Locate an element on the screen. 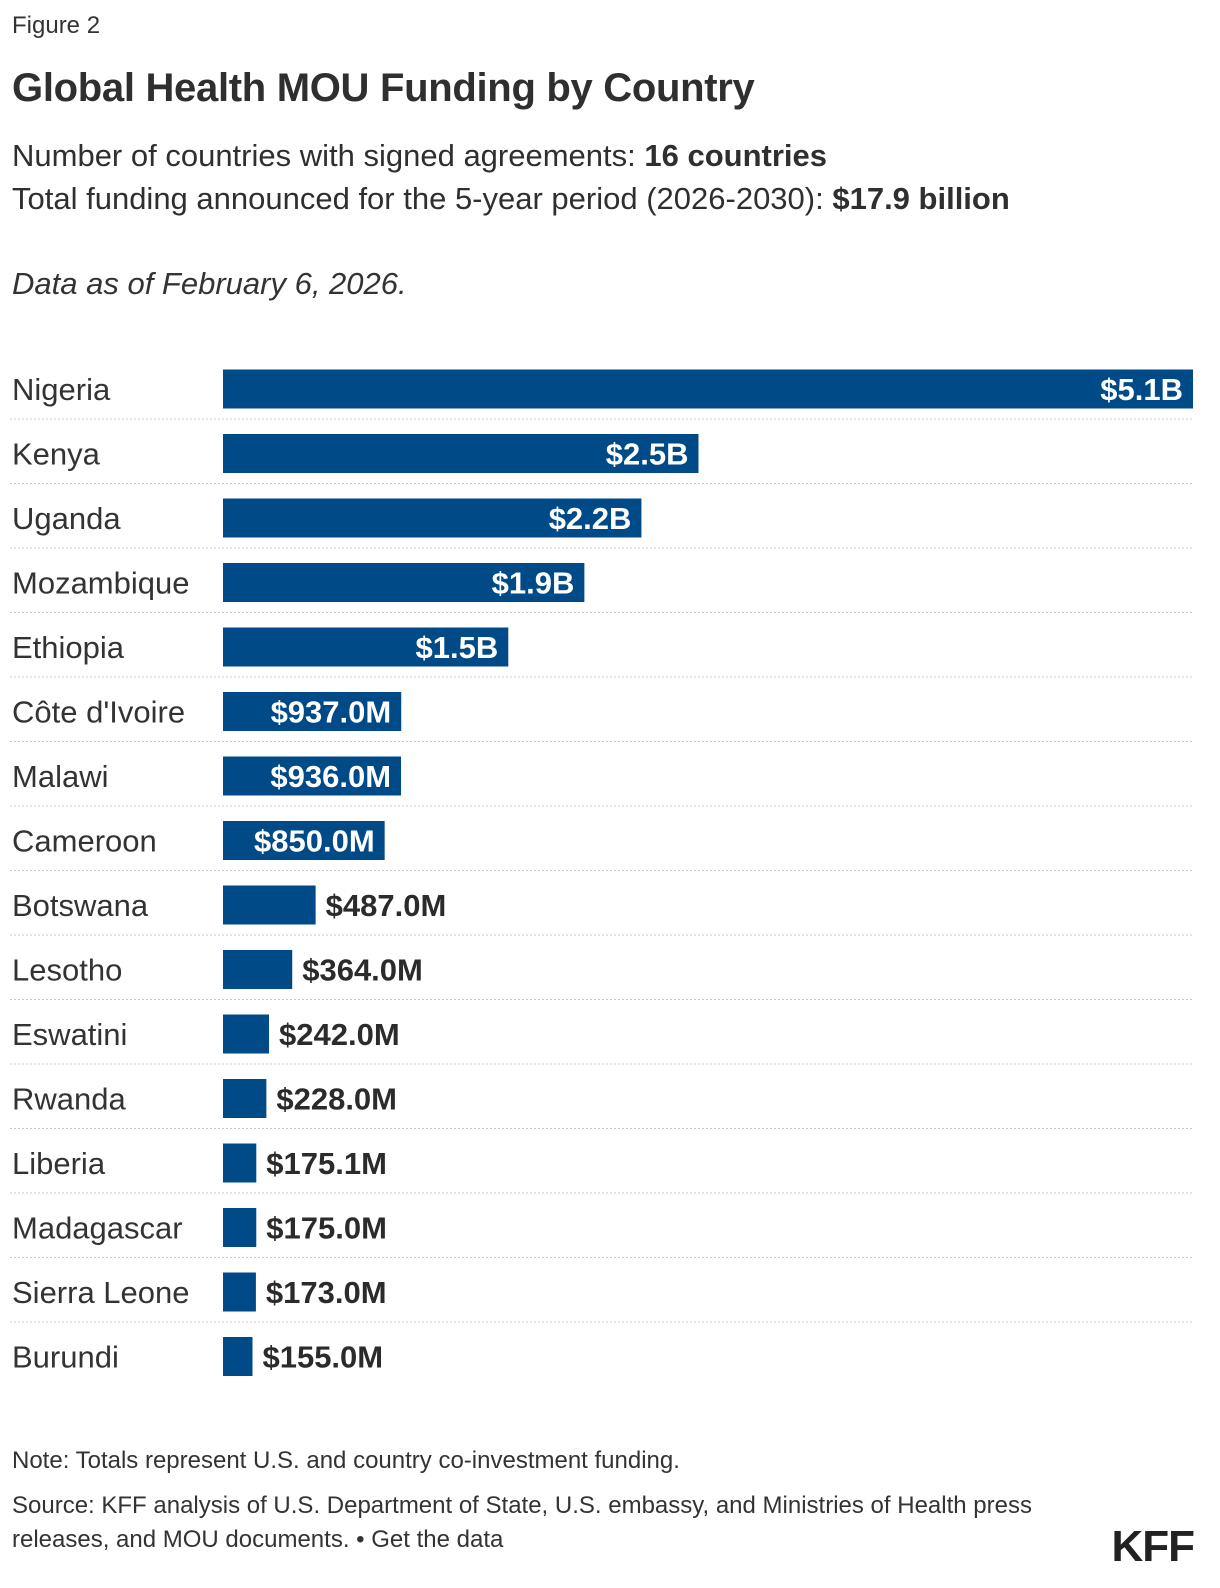 Image resolution: width=1220 pixels, height=1588 pixels. category-label: Botswana is located at coordinates (80, 905).